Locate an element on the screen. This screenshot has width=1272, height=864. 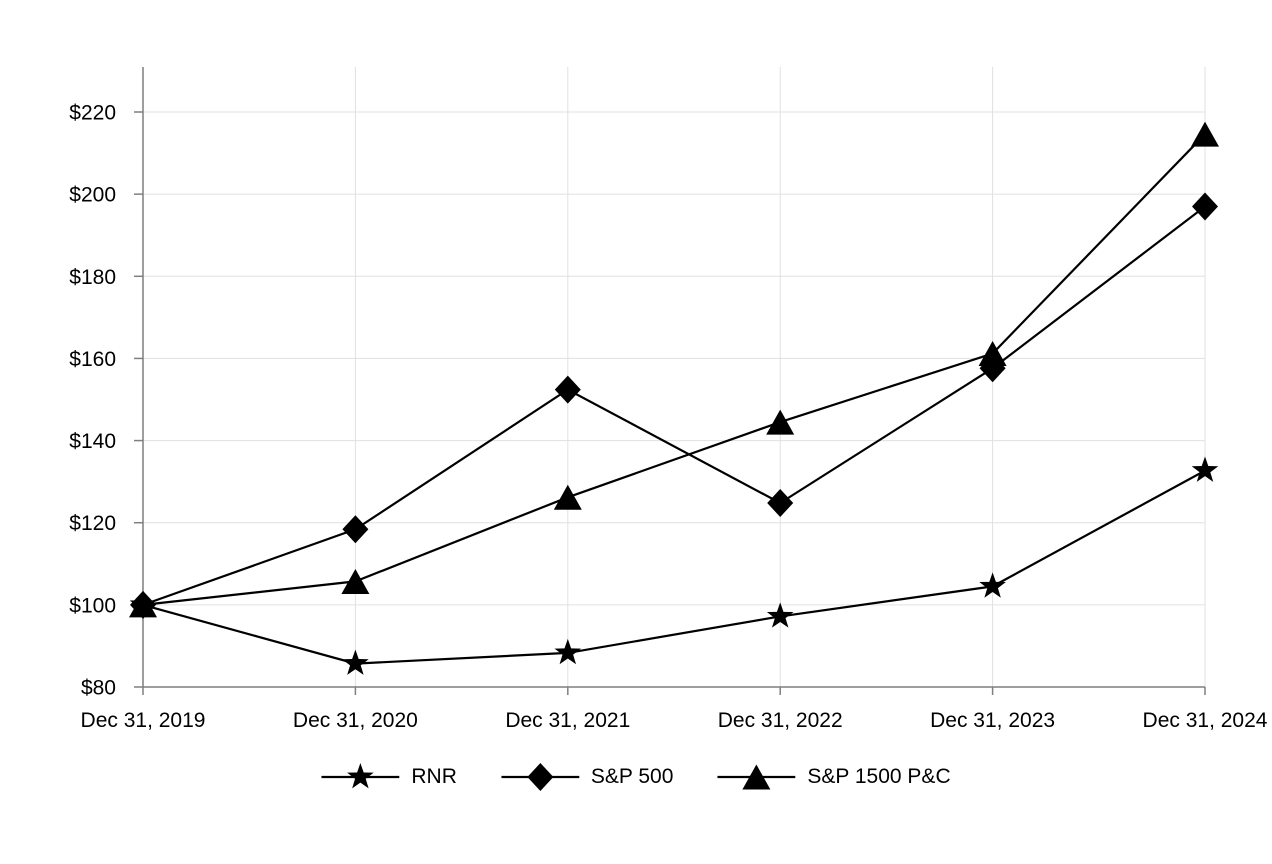
y-axis-tick-label: $140 is located at coordinates (92, 441).